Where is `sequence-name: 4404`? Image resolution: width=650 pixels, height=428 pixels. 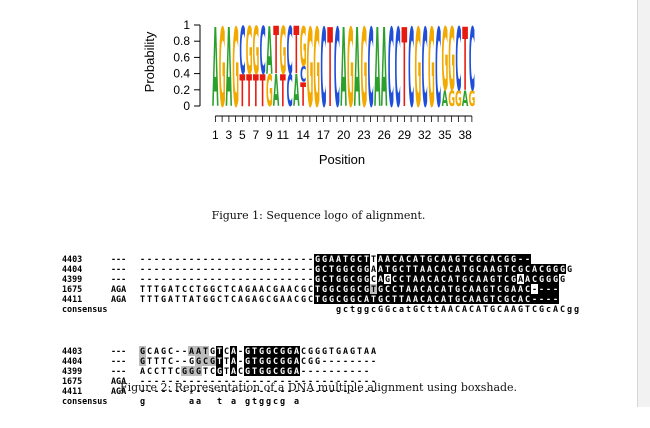 sequence-name: 4404 is located at coordinates (72, 269).